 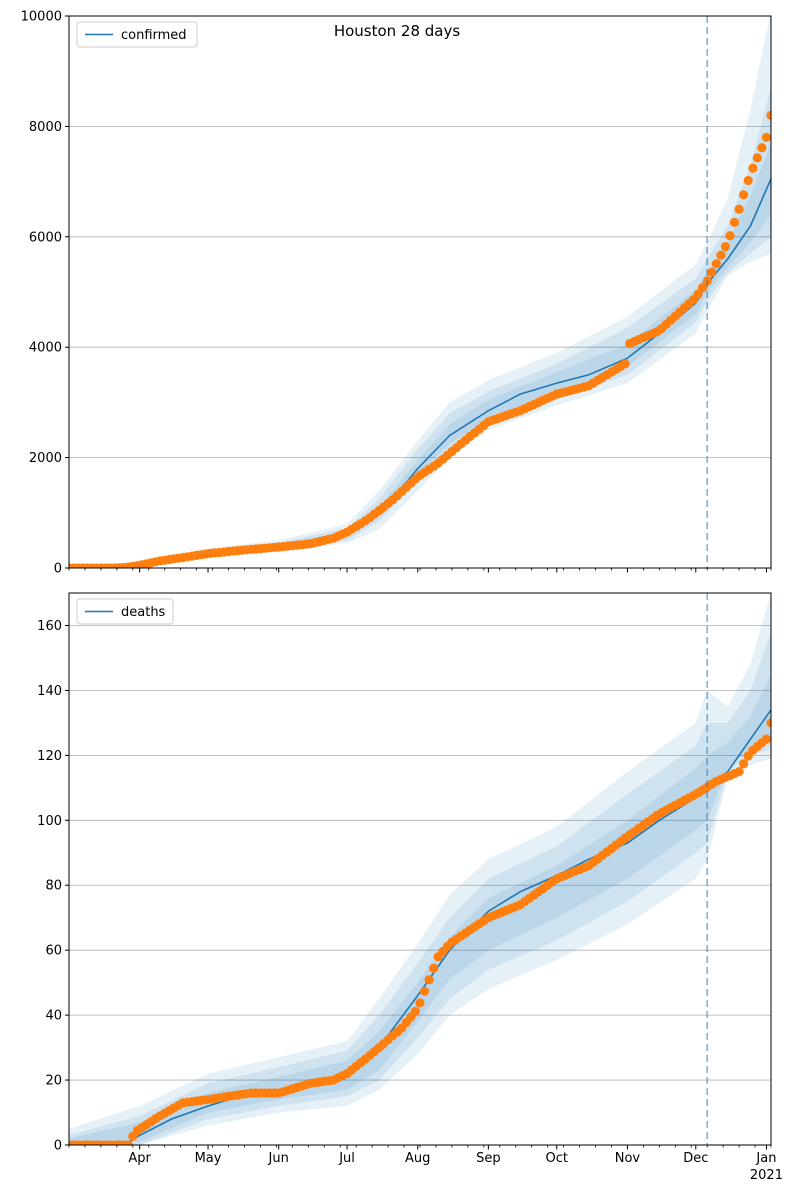 What do you see at coordinates (53, 1016) in the screenshot?
I see `y-tick-label: 40` at bounding box center [53, 1016].